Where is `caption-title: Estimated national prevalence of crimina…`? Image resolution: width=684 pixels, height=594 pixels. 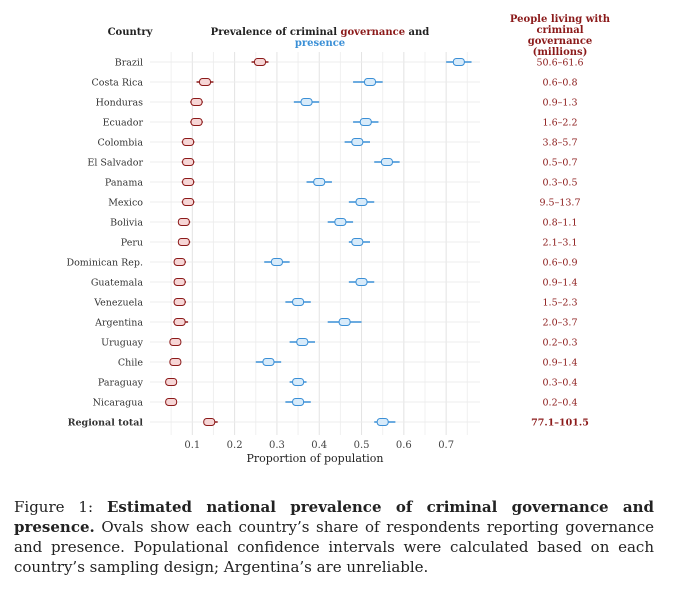 caption-title: Estimated national prevalence of crimina… is located at coordinates (334, 517).